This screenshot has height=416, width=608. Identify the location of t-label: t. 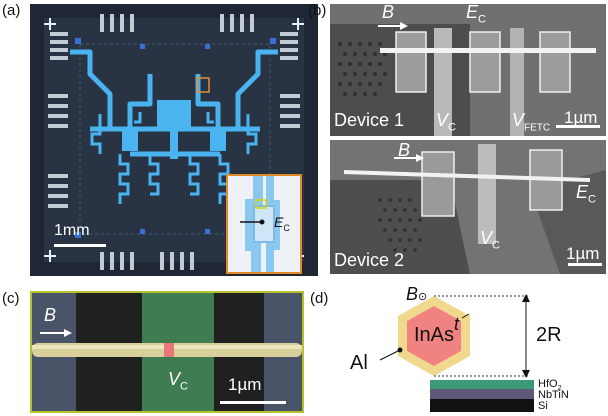
(457, 324).